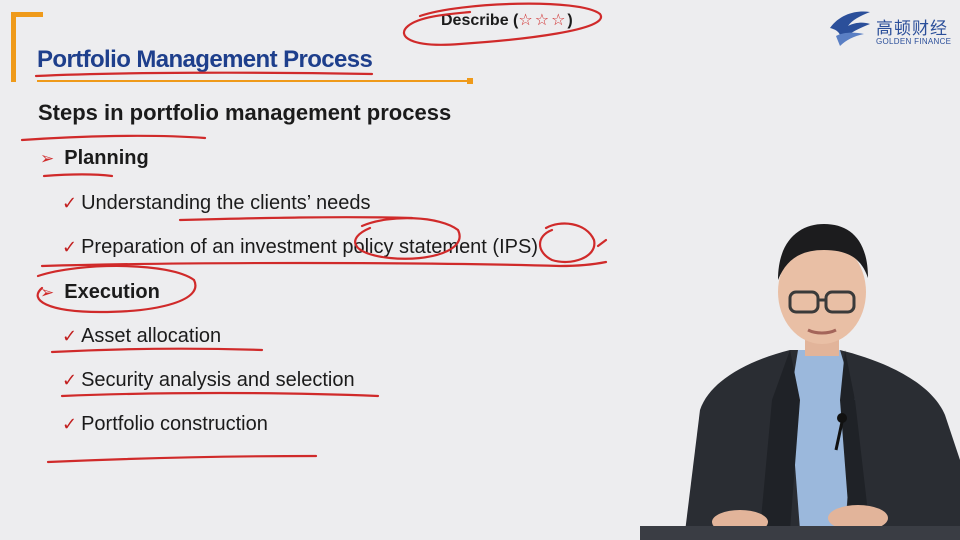 Image resolution: width=960 pixels, height=540 pixels. I want to click on describe-label: Describe (☆☆☆), so click(507, 20).